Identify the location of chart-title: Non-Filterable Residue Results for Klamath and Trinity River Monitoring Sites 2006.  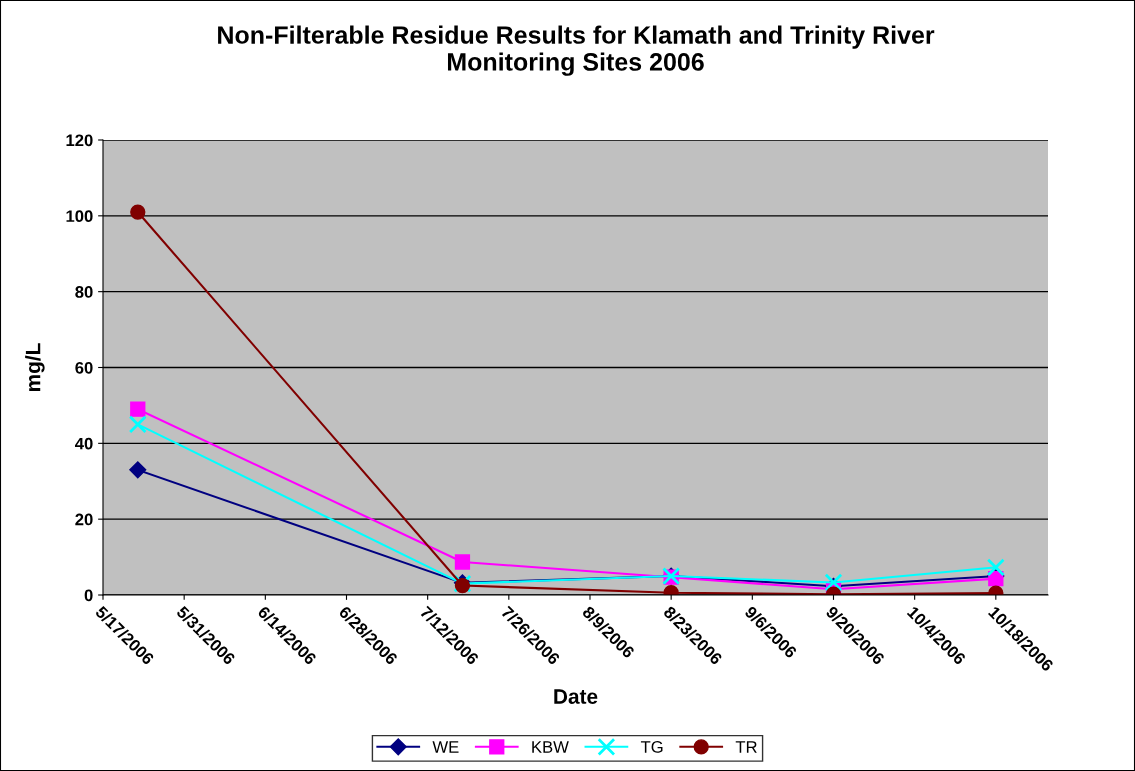
(576, 50).